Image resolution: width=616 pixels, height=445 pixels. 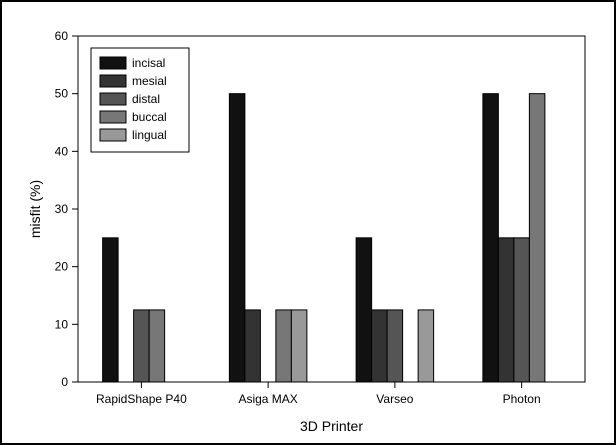 I want to click on y-tick-label: 30, so click(x=62, y=209).